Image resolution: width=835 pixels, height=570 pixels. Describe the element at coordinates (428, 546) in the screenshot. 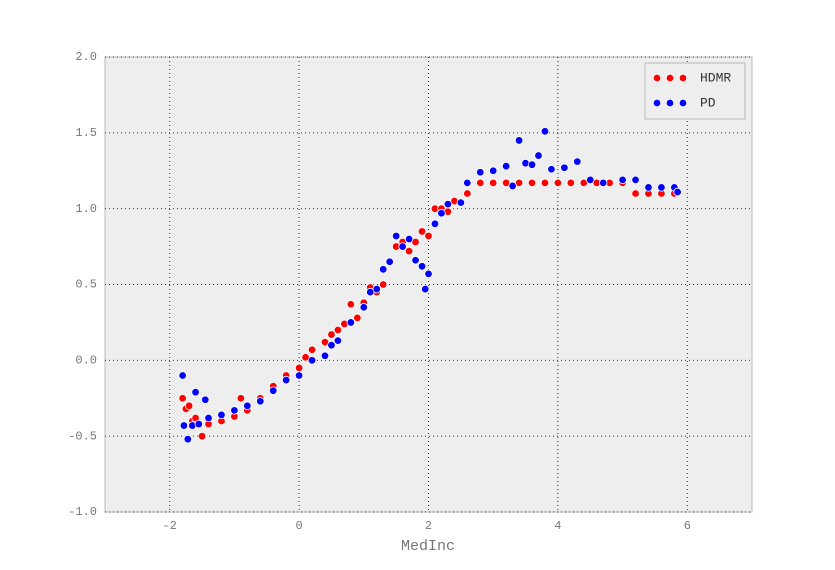

I see `x-axis-label: MedInc` at that location.